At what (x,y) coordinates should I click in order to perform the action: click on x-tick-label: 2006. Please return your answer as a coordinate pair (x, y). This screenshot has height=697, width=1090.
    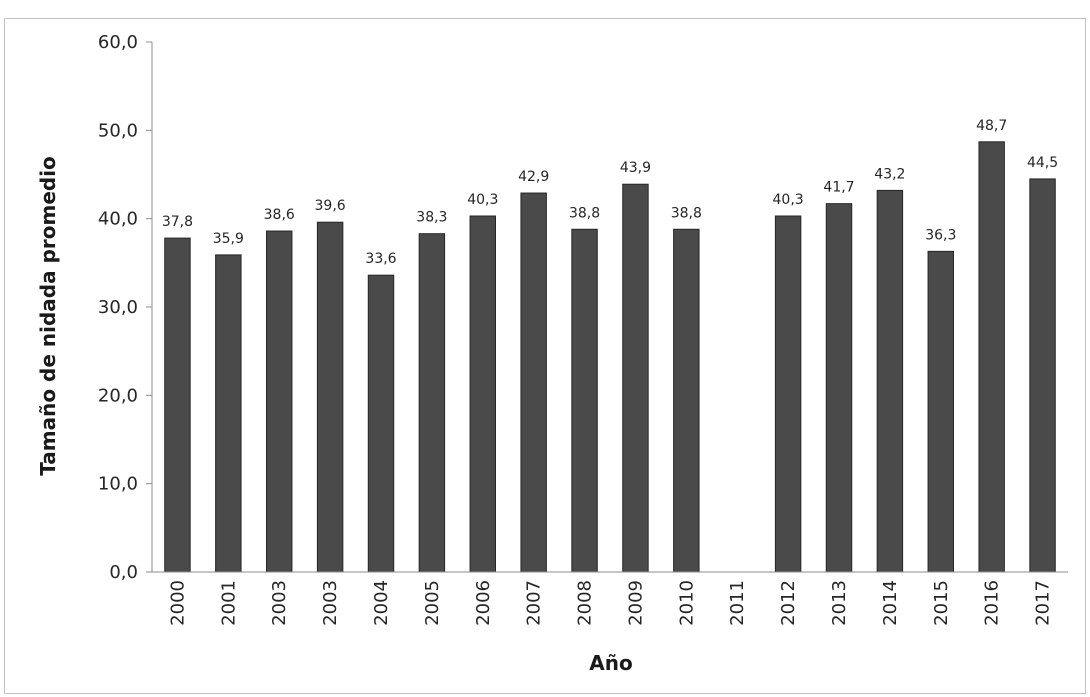
    Looking at the image, I should click on (483, 603).